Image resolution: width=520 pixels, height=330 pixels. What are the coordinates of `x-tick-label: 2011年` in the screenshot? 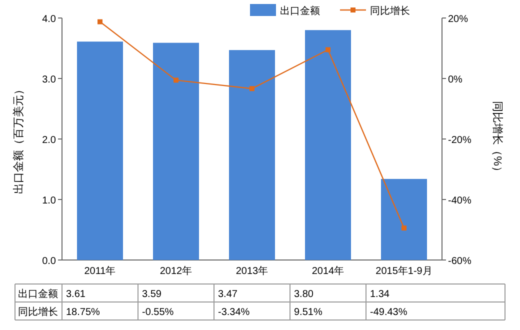 It's located at (100, 271).